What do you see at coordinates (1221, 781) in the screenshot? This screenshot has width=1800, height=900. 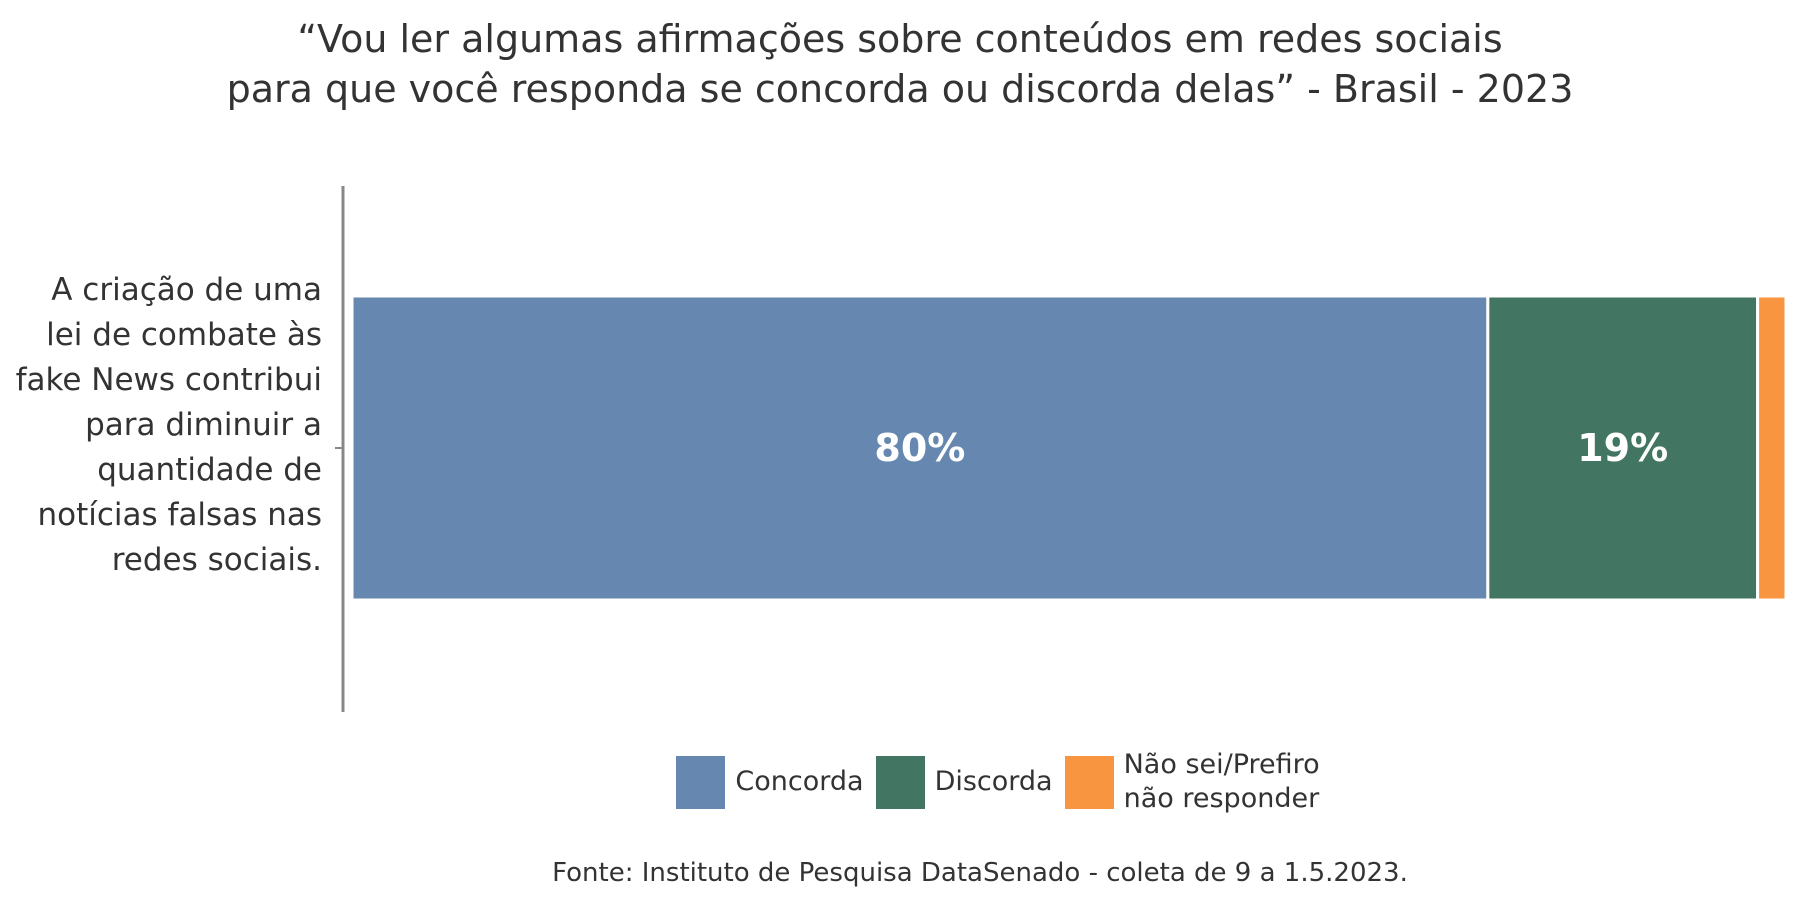 I see `legend-label: Não sei/Prefiro não responder` at bounding box center [1221, 781].